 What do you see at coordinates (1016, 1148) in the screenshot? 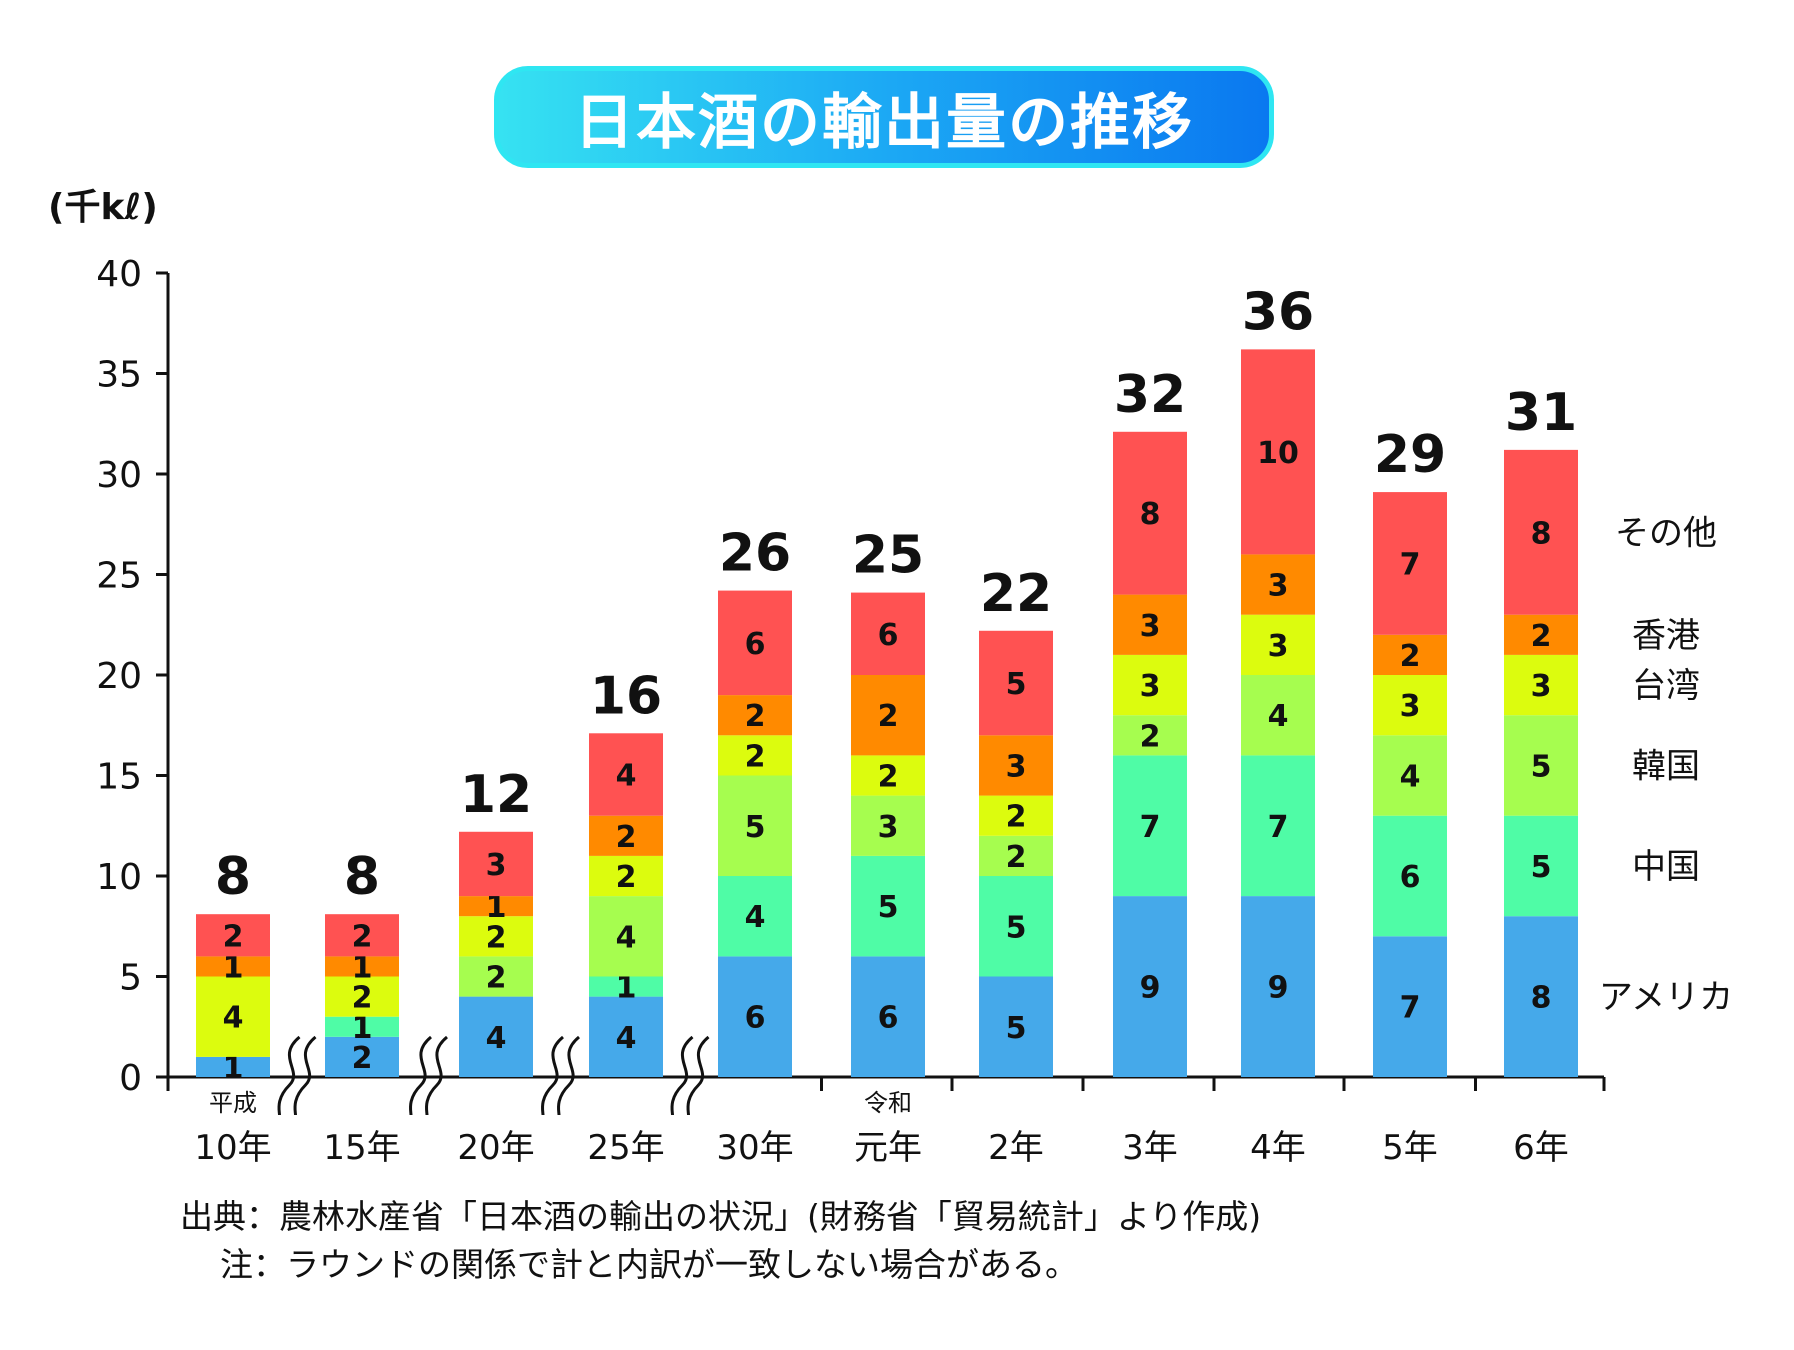
I see `x-category-label: 2年` at bounding box center [1016, 1148].